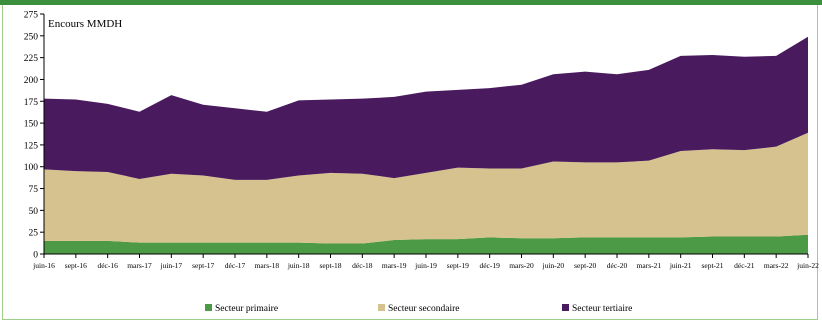 The image size is (822, 322). Describe the element at coordinates (246, 309) in the screenshot. I see `legend-label-1: Secteur primaire` at that location.